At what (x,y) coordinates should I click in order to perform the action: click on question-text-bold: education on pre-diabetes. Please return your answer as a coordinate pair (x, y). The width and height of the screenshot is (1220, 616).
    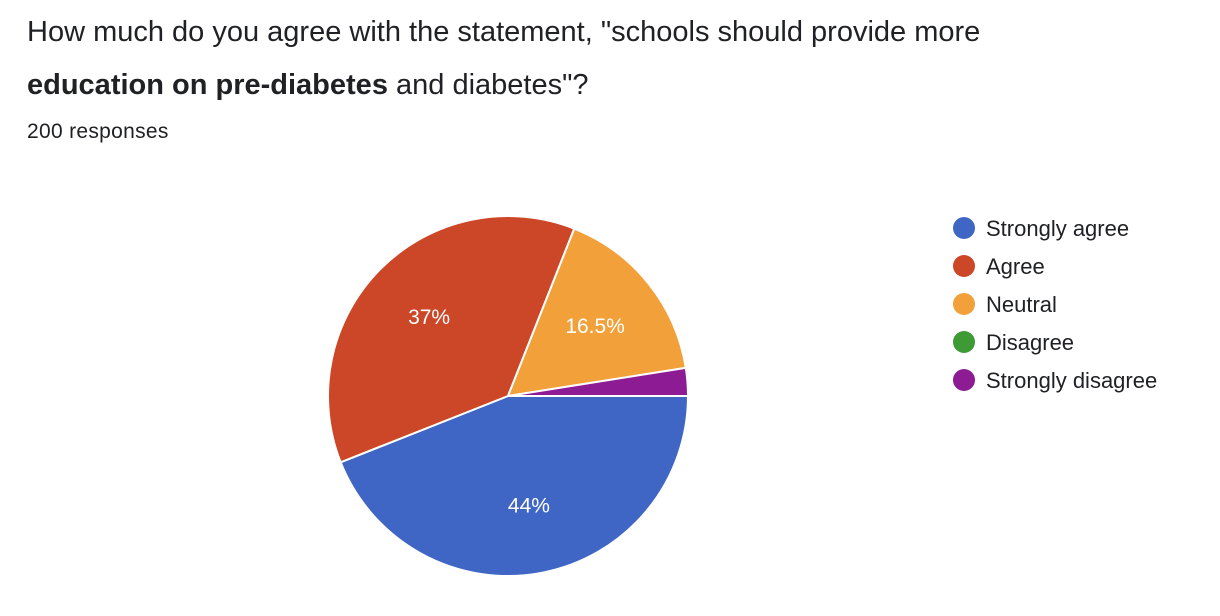
    Looking at the image, I should click on (207, 85).